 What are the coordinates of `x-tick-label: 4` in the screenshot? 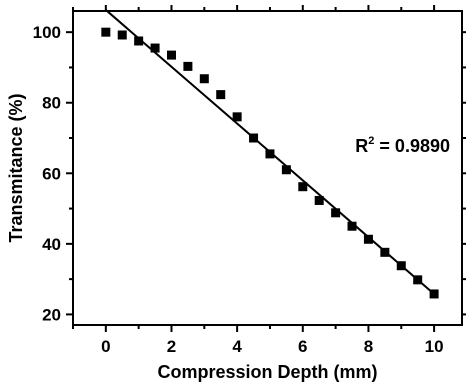 It's located at (237, 346).